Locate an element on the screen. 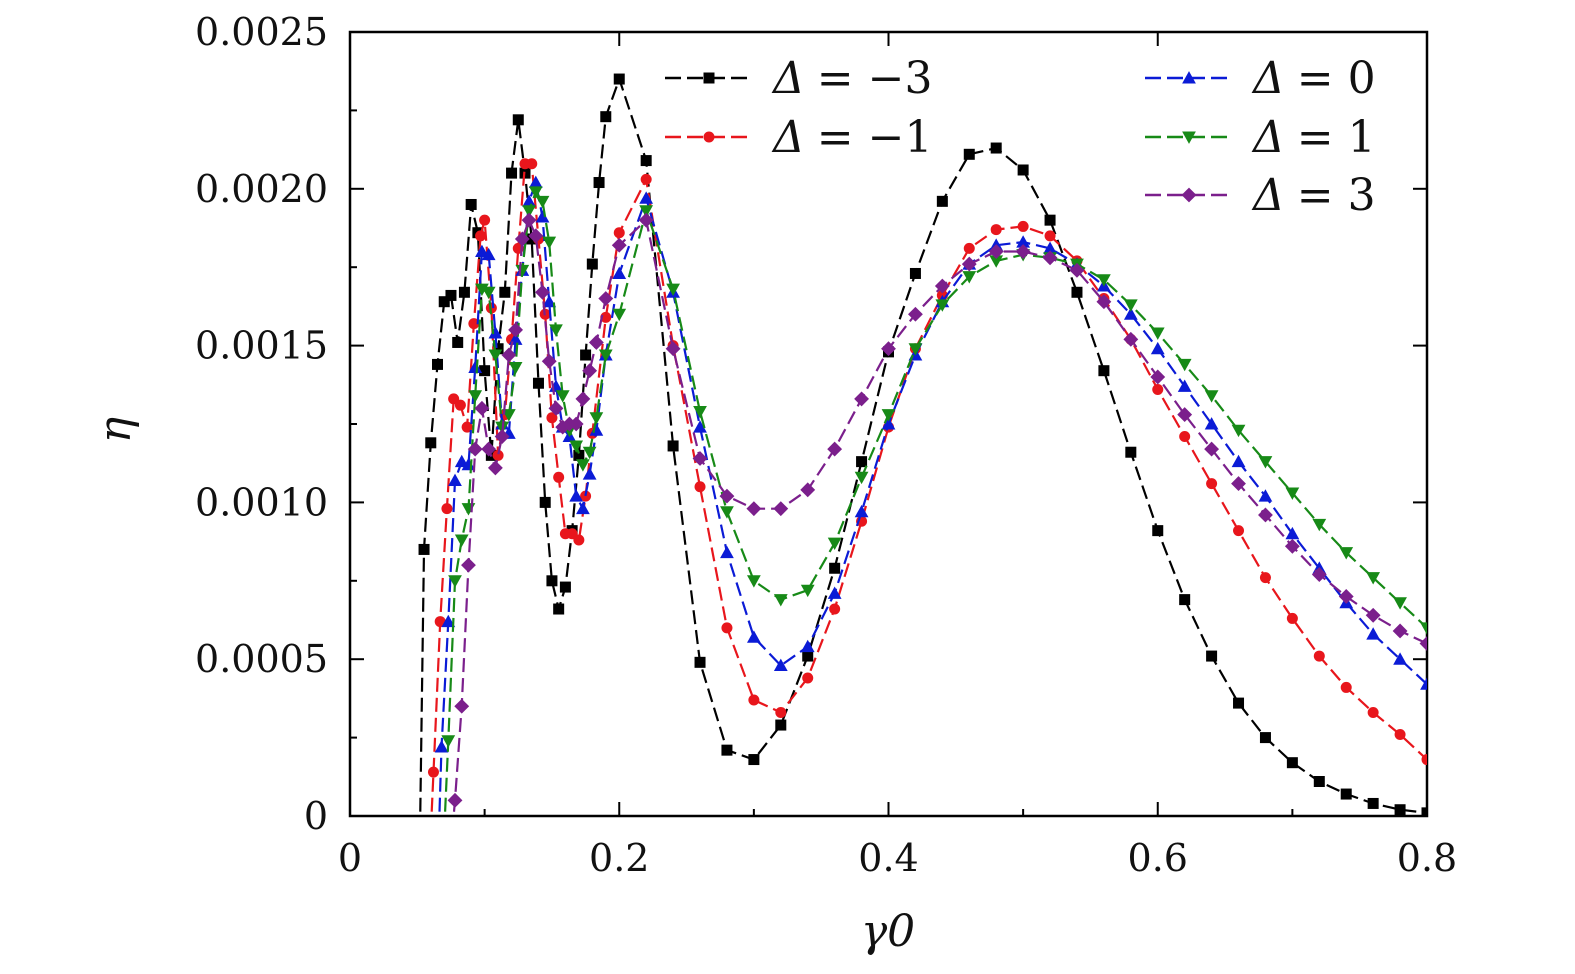 This screenshot has height=974, width=1575. x-tick-label: 0 is located at coordinates (350, 858).